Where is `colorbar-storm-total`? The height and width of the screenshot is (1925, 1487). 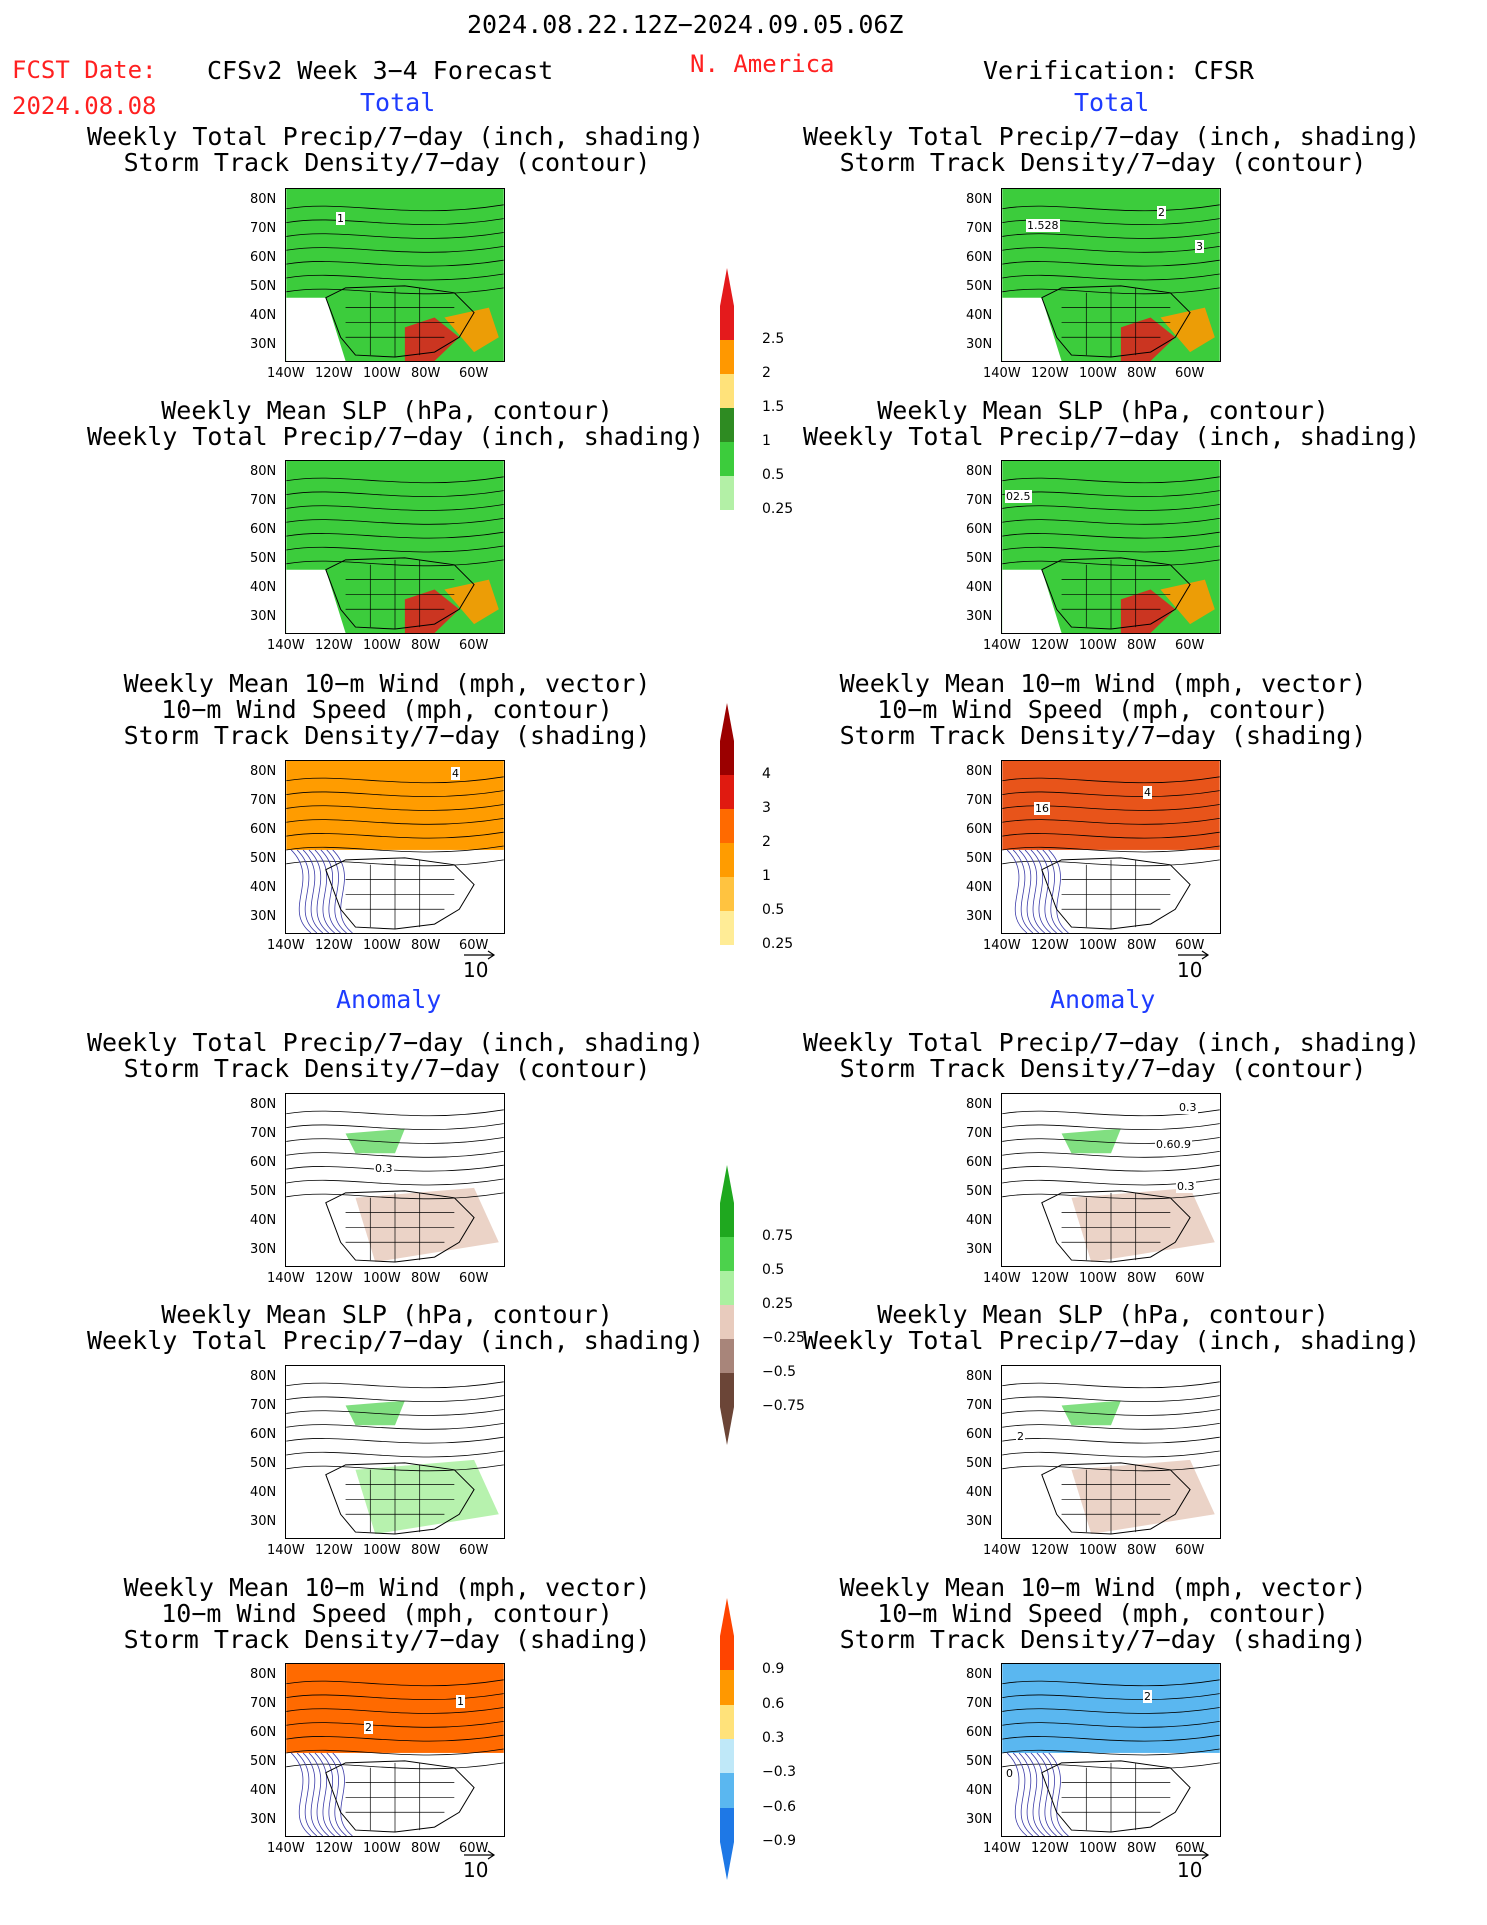
colorbar-storm-total is located at coordinates (727, 843).